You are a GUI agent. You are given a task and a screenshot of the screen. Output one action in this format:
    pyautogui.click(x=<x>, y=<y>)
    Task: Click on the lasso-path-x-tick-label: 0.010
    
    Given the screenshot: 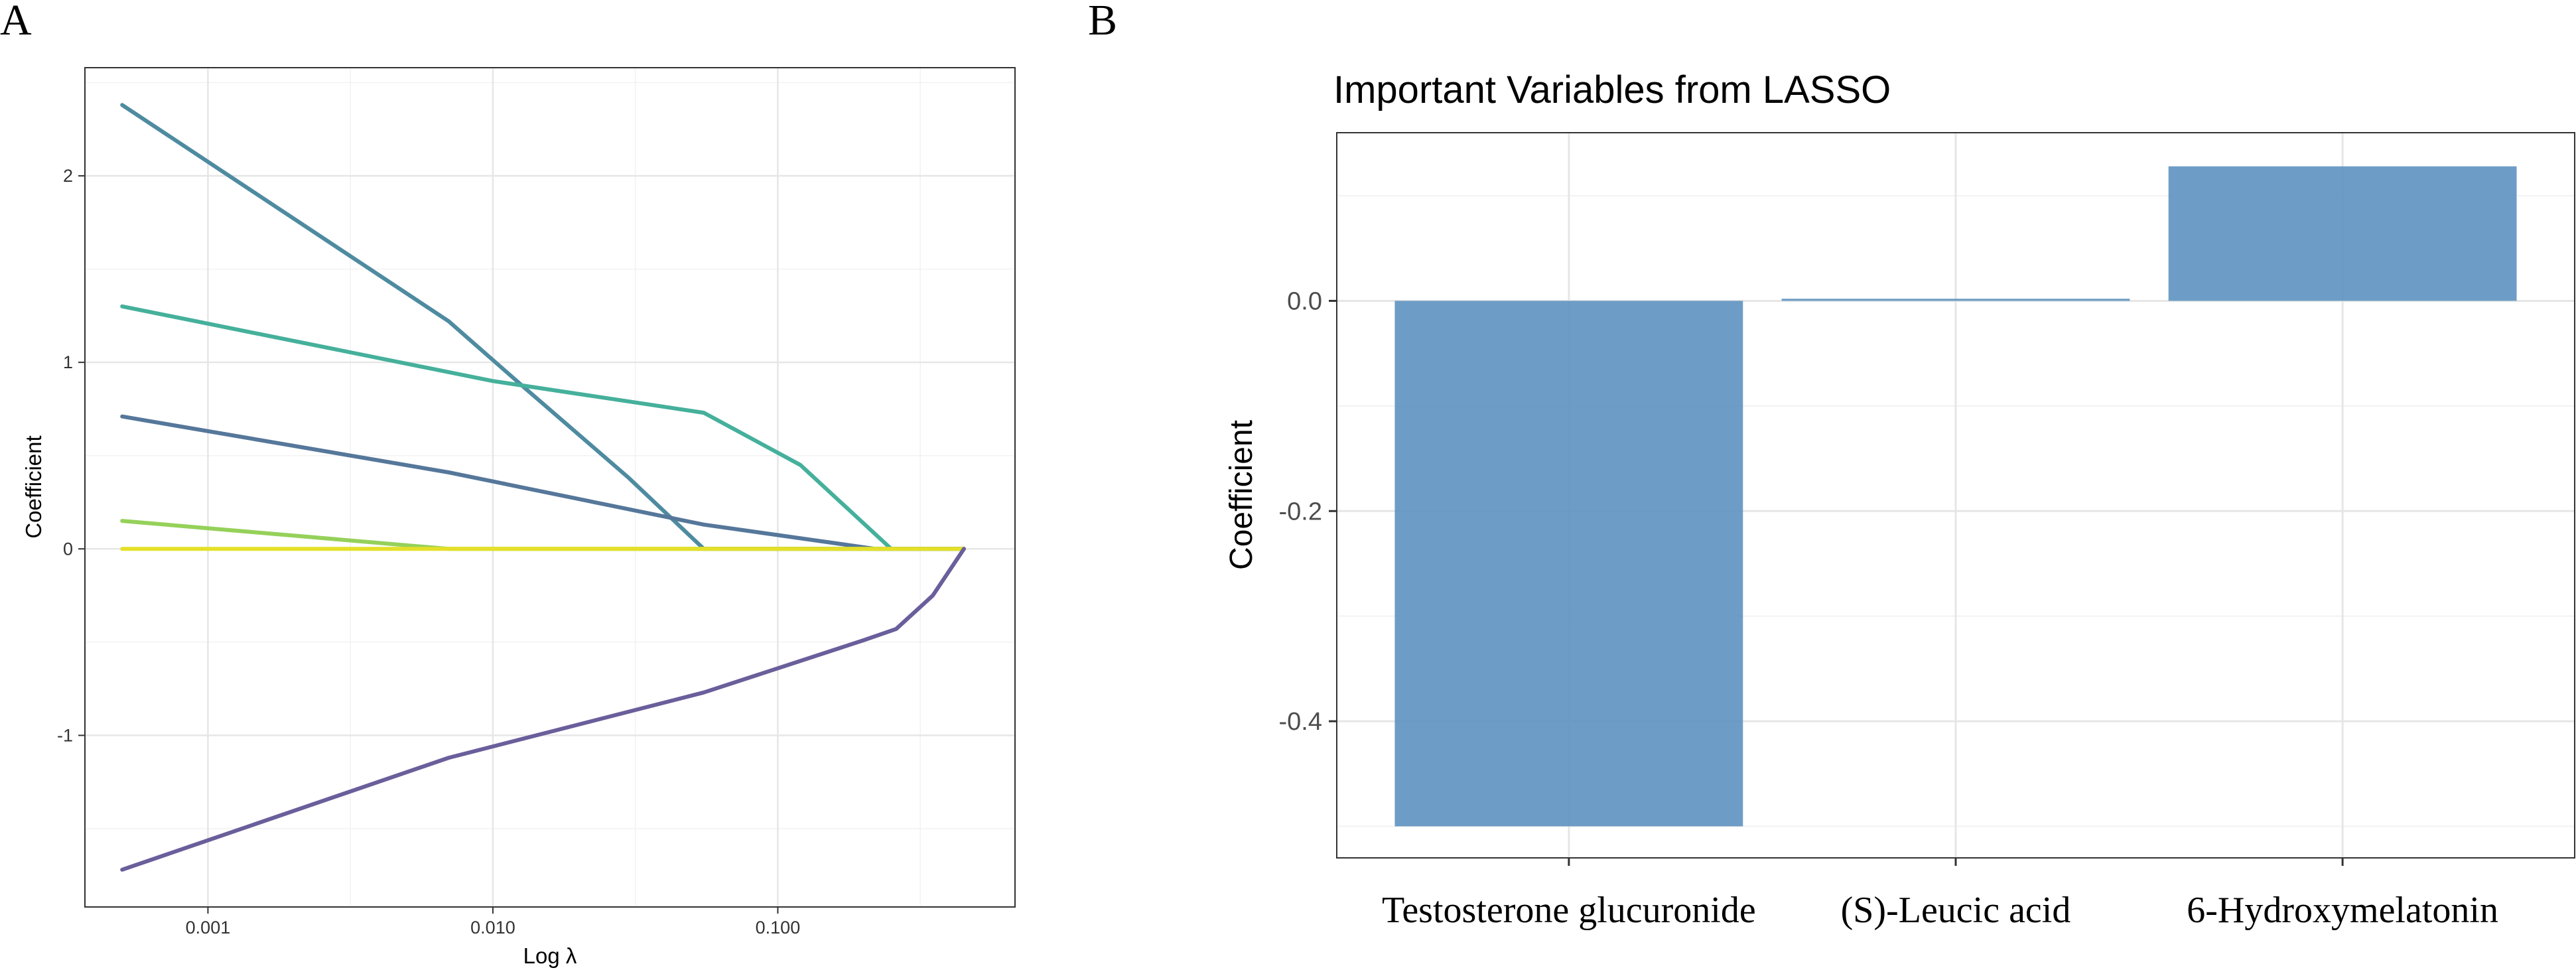 What is the action you would take?
    pyautogui.click(x=493, y=927)
    